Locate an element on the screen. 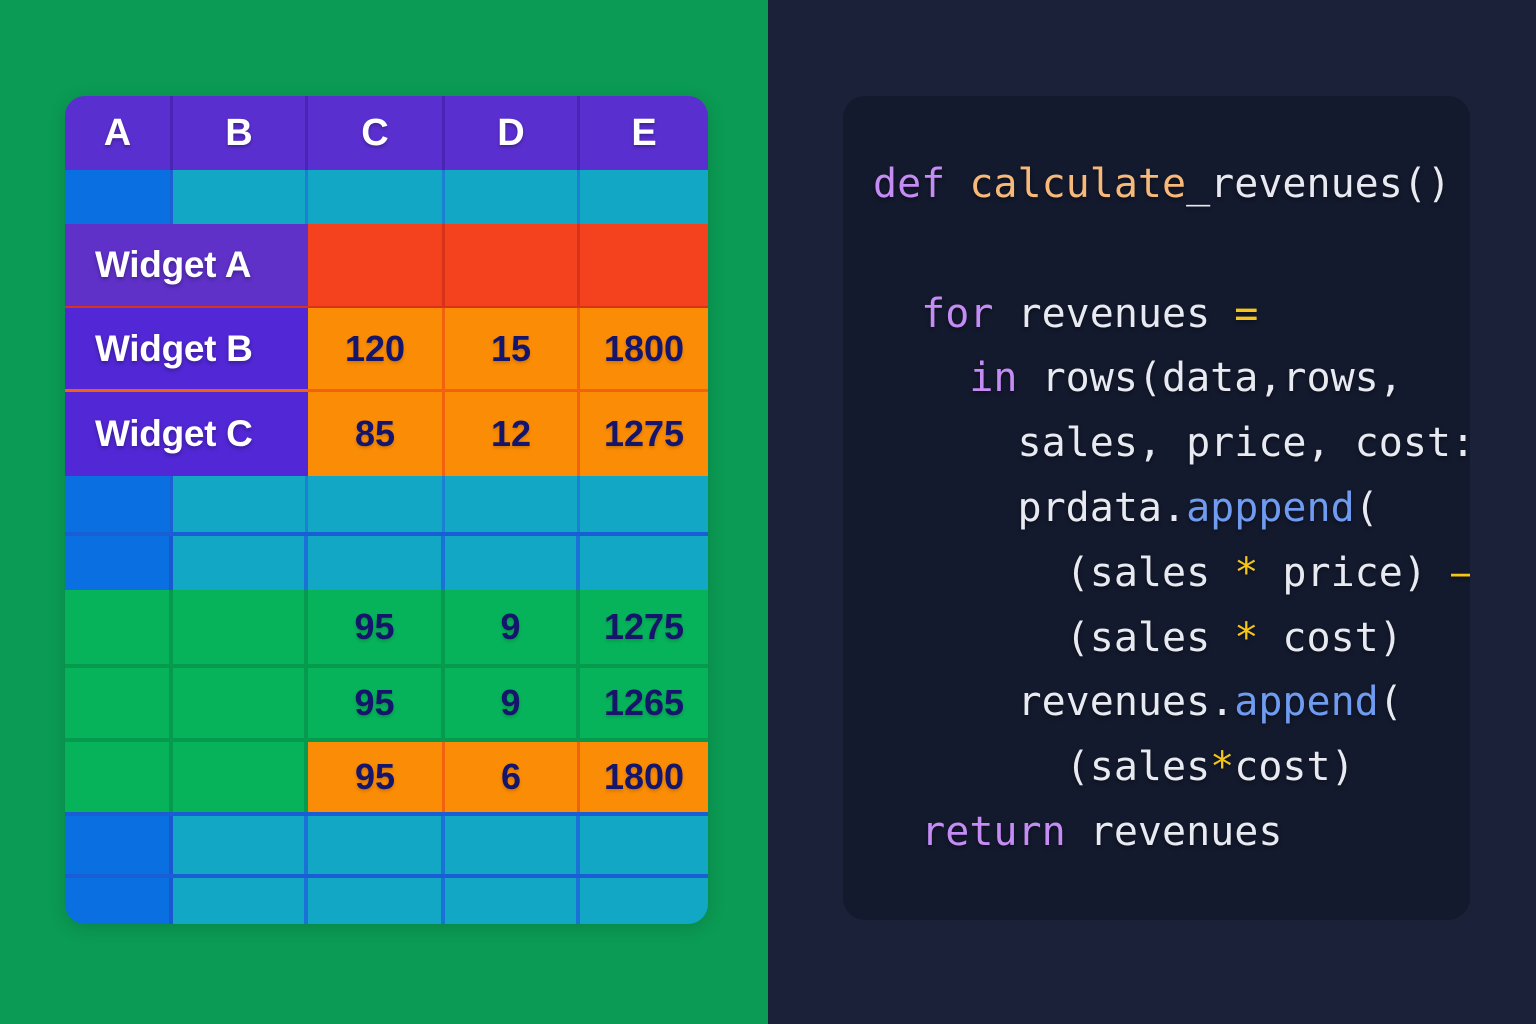  code-line: (sales*cost) is located at coordinates (1156, 767).